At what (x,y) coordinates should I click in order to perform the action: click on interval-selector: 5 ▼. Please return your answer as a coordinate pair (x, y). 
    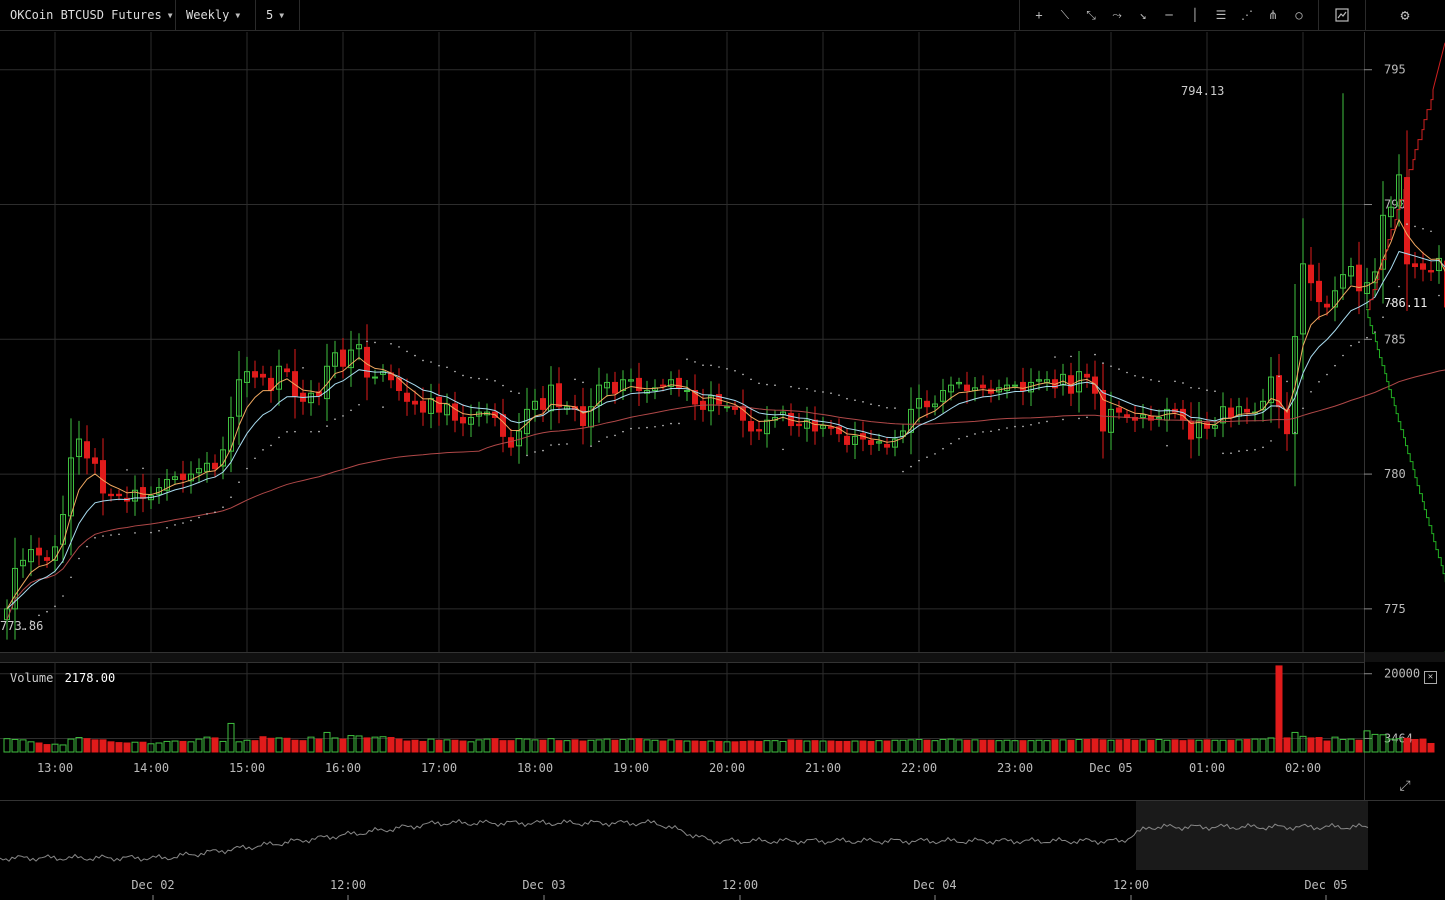
    Looking at the image, I should click on (278, 15).